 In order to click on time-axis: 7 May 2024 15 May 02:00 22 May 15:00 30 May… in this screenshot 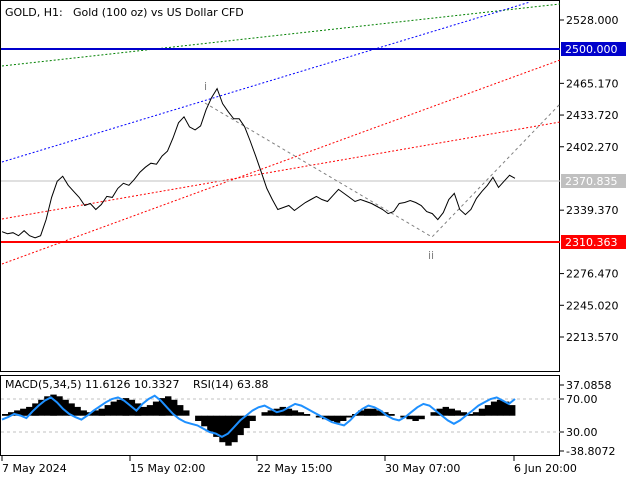, I will do `click(289, 465)`.